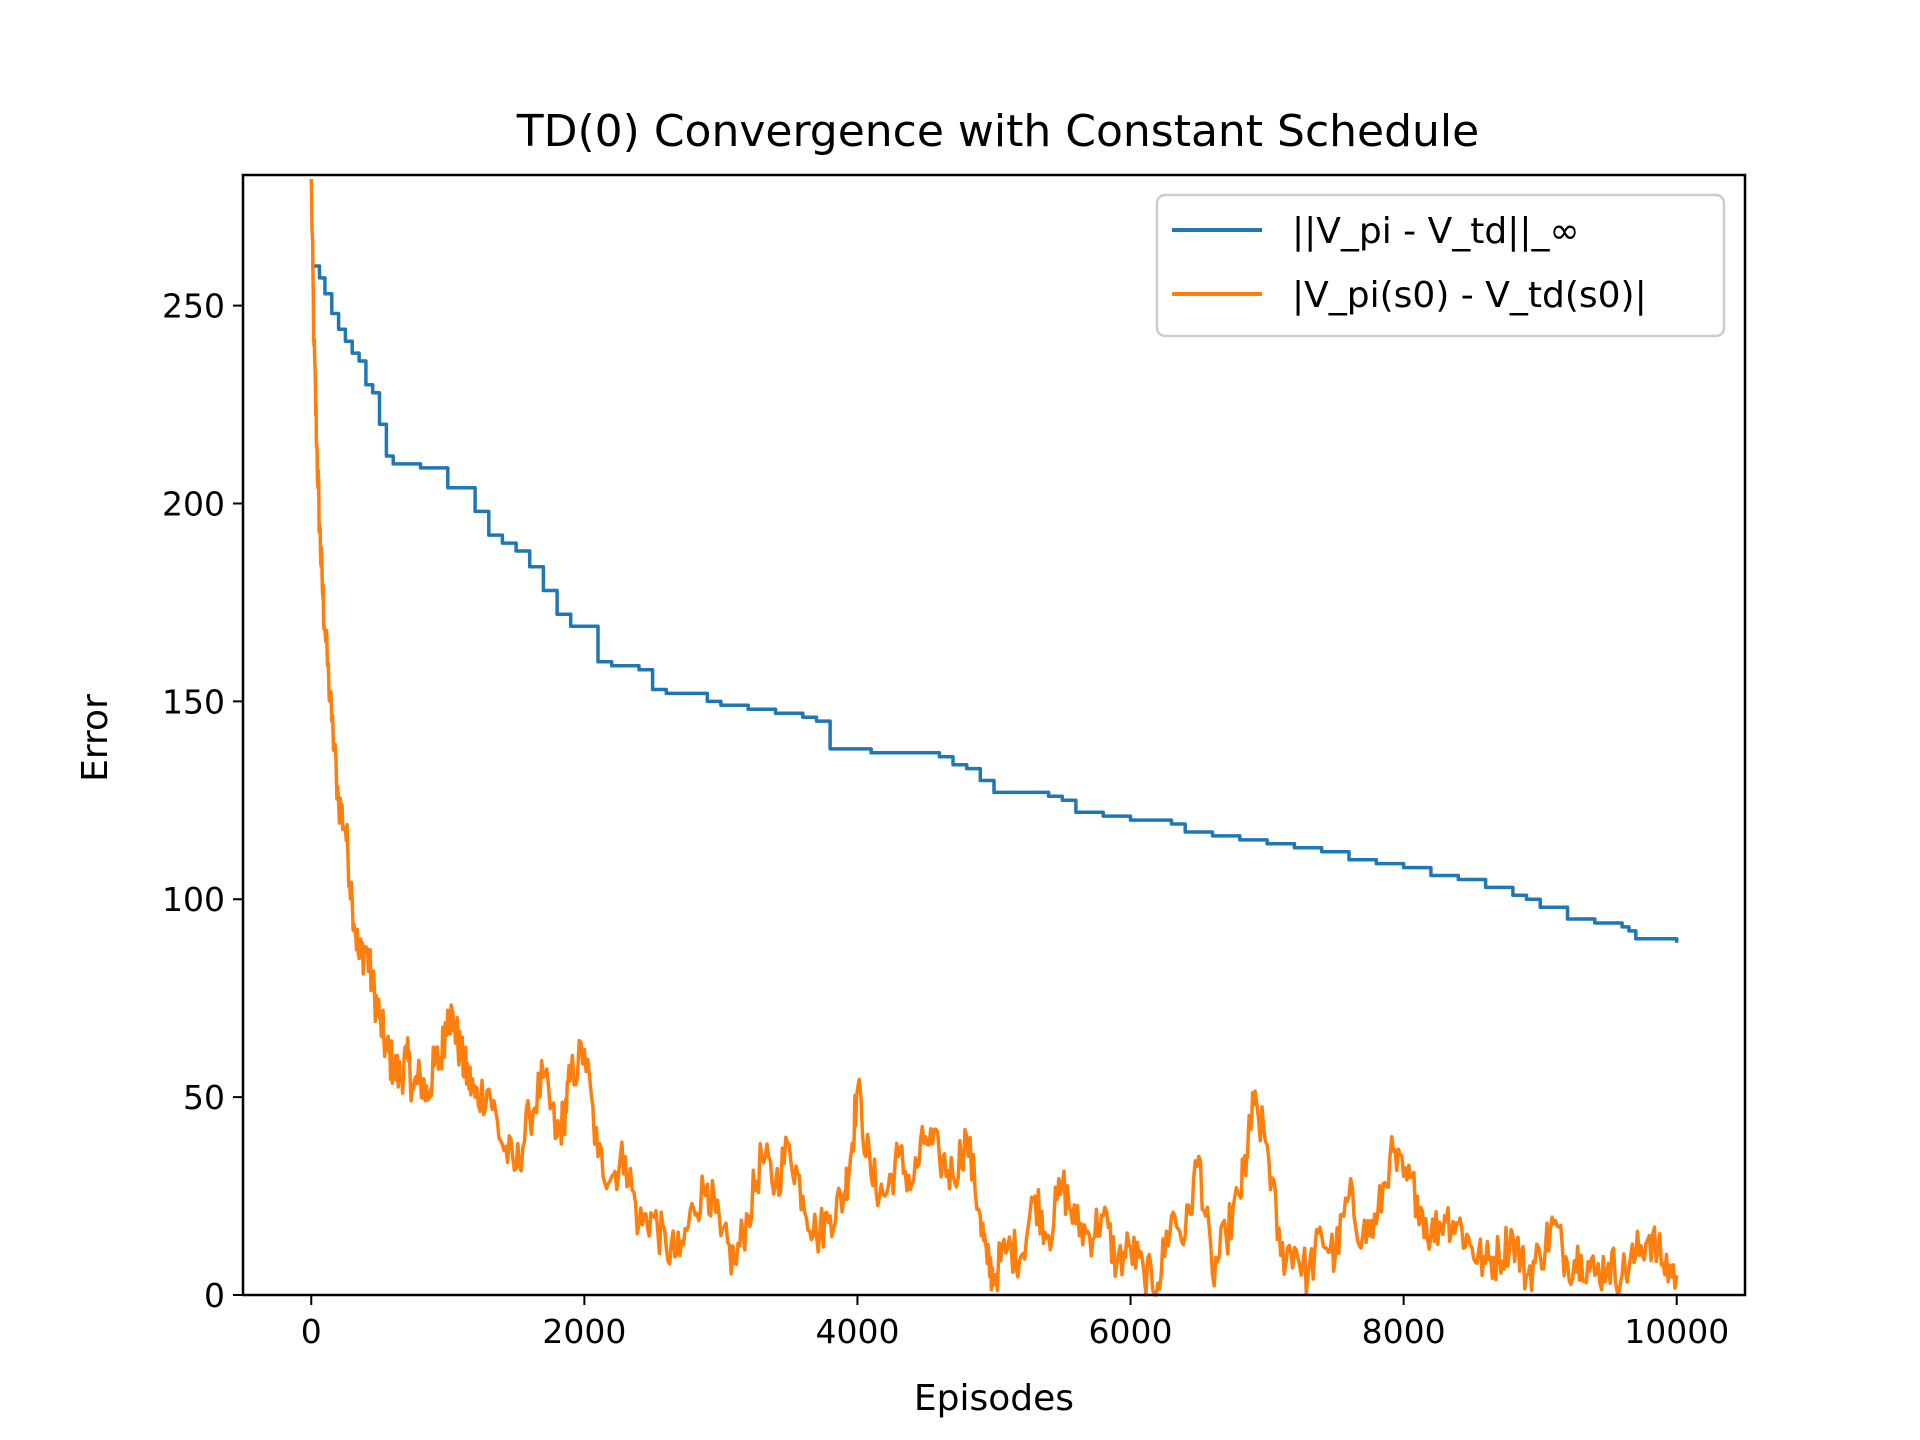 Image resolution: width=1920 pixels, height=1440 pixels. I want to click on y-tick-label-0: 0, so click(214, 1295).